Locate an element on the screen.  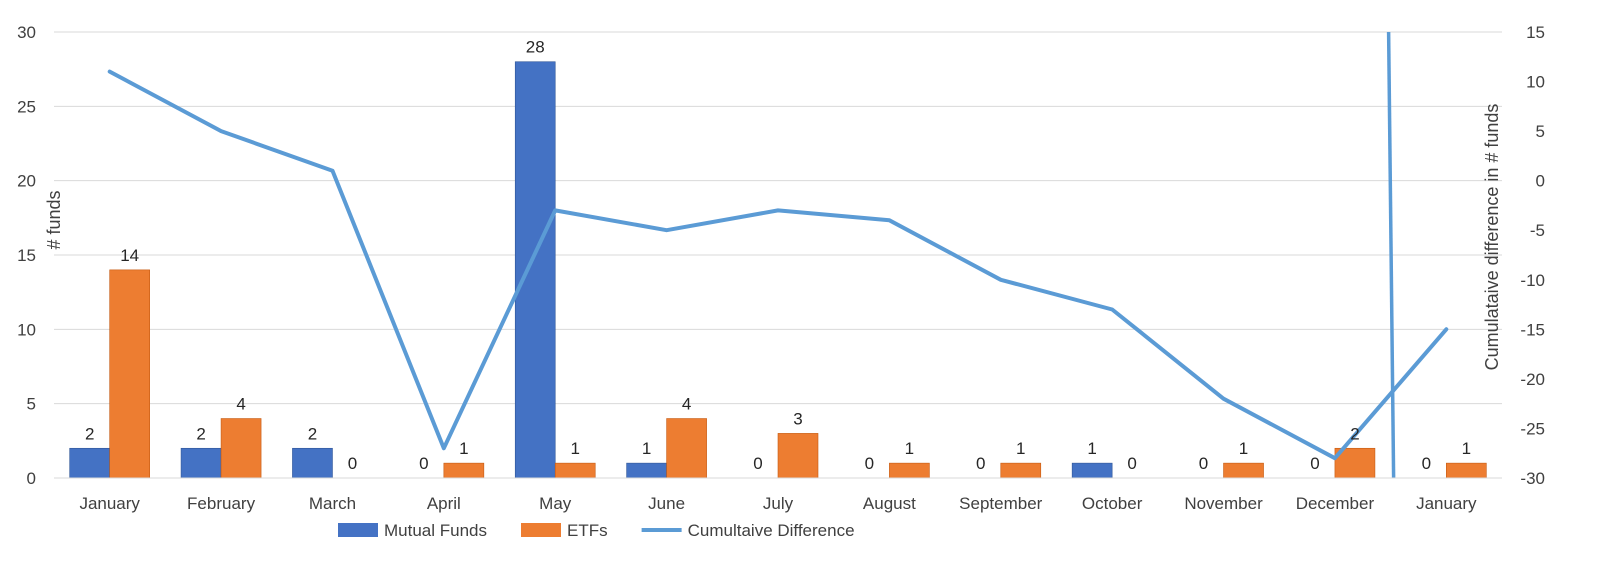
legend-label: ETFs is located at coordinates (587, 530).